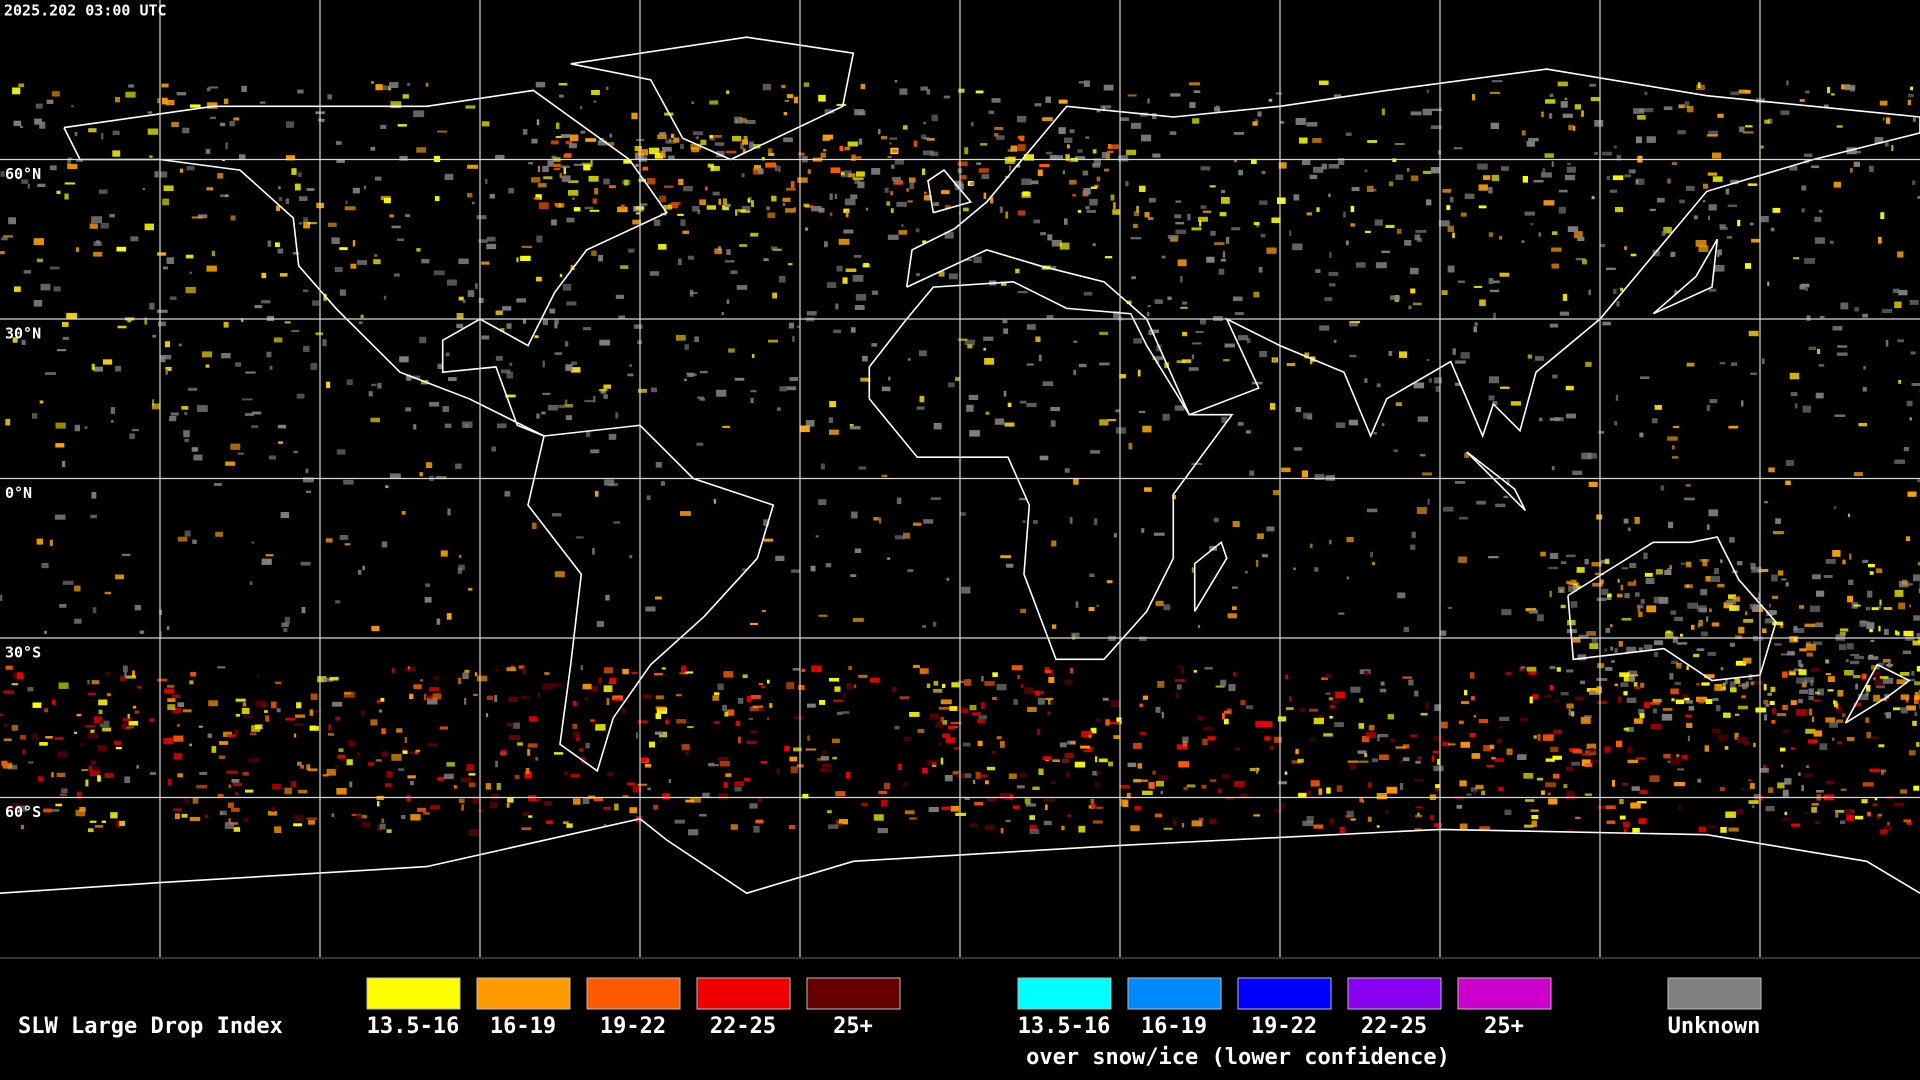 The image size is (1920, 1080). Describe the element at coordinates (1210, 576) in the screenshot. I see `coastline` at that location.